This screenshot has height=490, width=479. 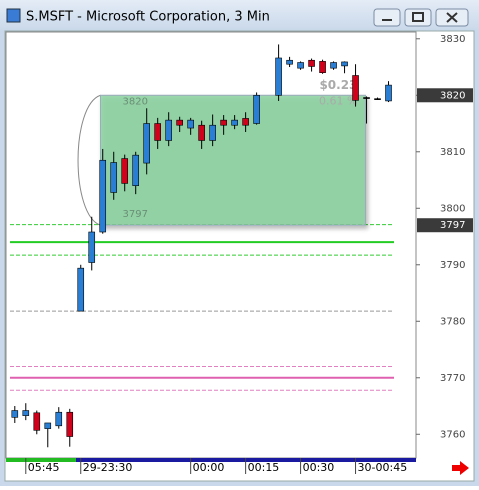 I want to click on session-bar, so click(x=41, y=460).